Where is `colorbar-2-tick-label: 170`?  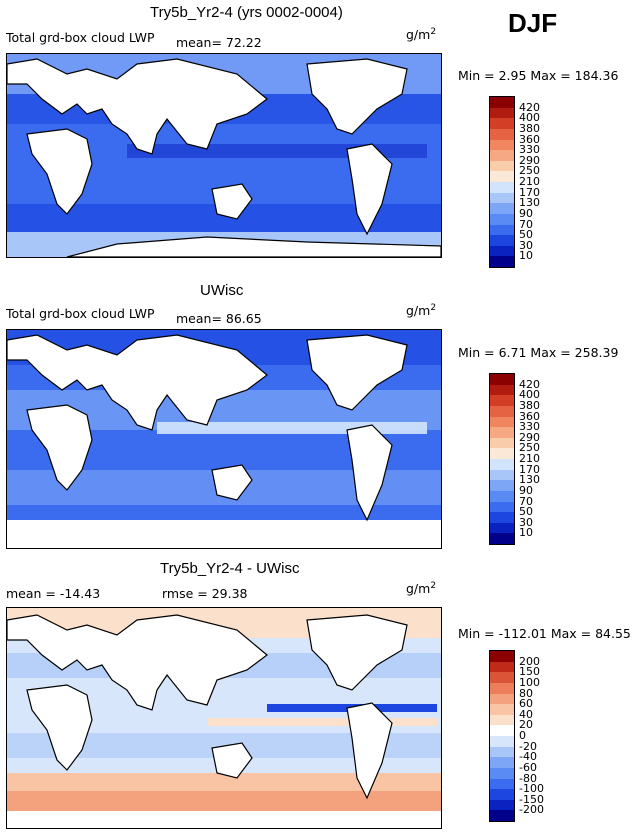
colorbar-2-tick-label: 170 is located at coordinates (529, 469).